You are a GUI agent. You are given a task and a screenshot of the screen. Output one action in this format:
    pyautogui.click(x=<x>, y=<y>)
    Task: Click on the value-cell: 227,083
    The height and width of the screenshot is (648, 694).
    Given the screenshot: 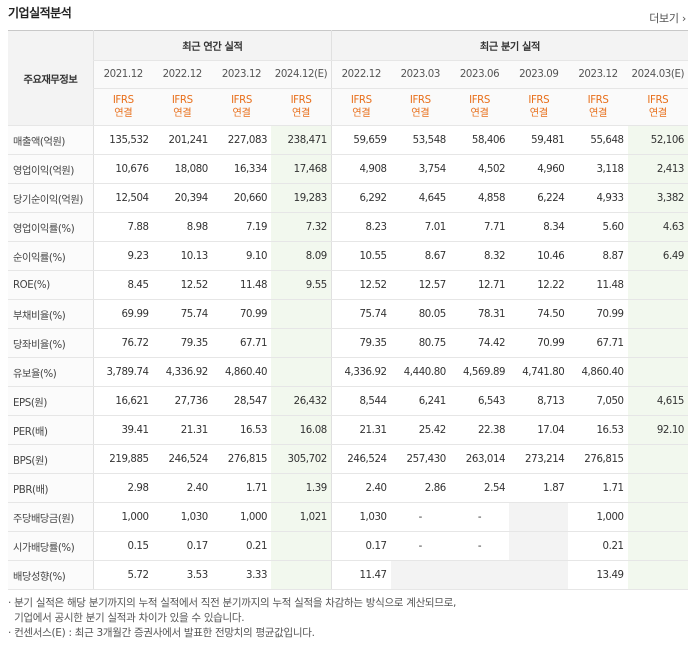 What is the action you would take?
    pyautogui.click(x=241, y=140)
    